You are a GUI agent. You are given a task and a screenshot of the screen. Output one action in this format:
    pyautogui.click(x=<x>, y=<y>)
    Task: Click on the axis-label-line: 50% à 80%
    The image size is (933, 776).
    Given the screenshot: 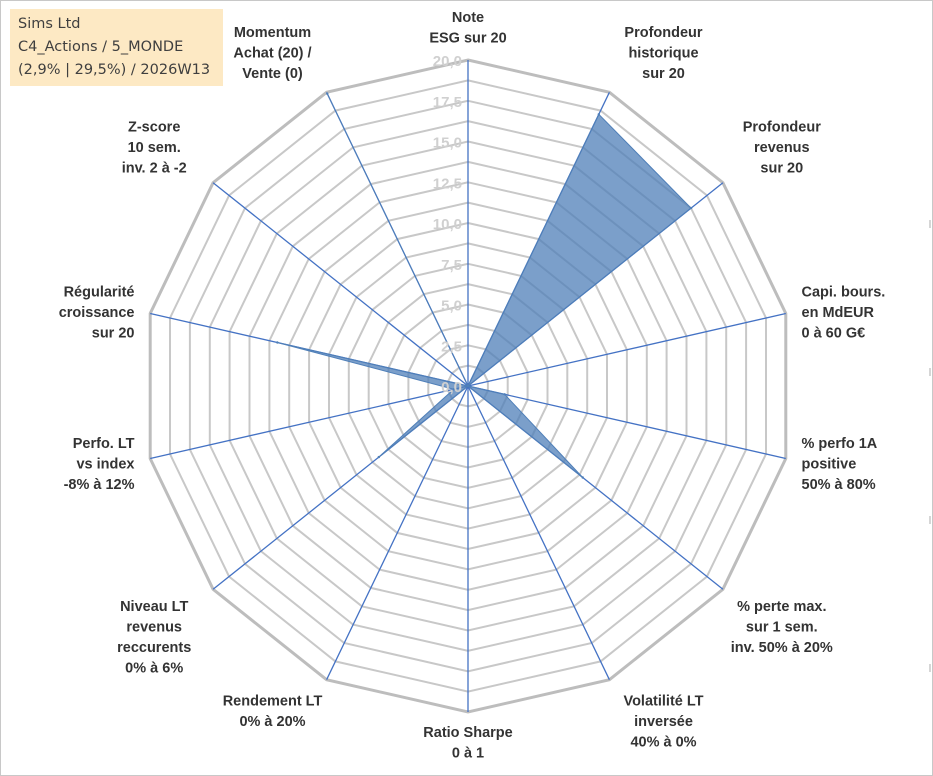 What is the action you would take?
    pyautogui.click(x=839, y=485)
    